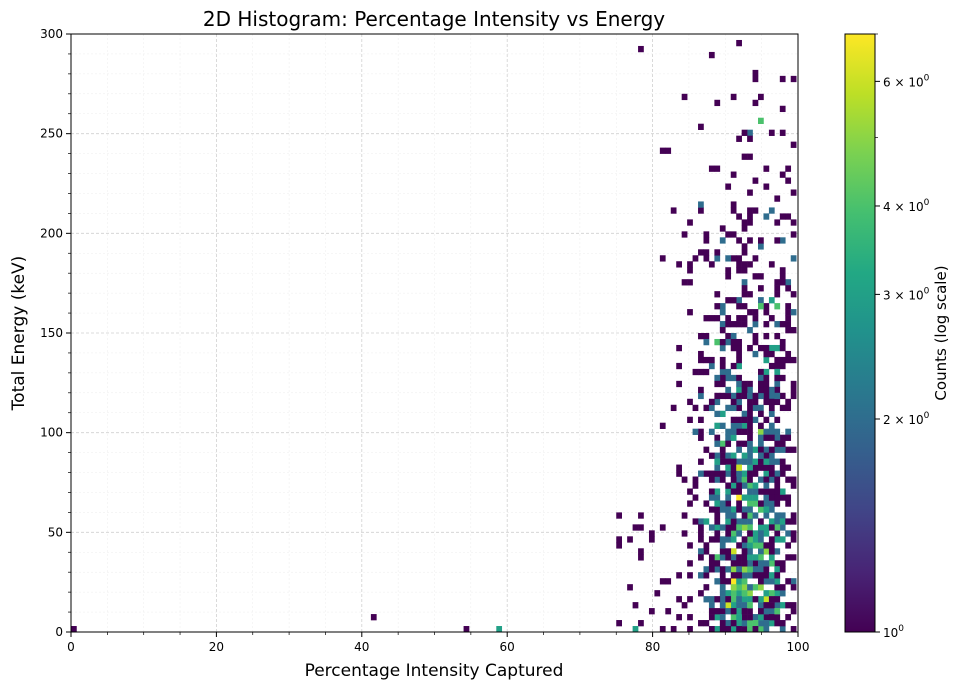  Describe the element at coordinates (798, 647) in the screenshot. I see `x-tick-label: 100` at that location.